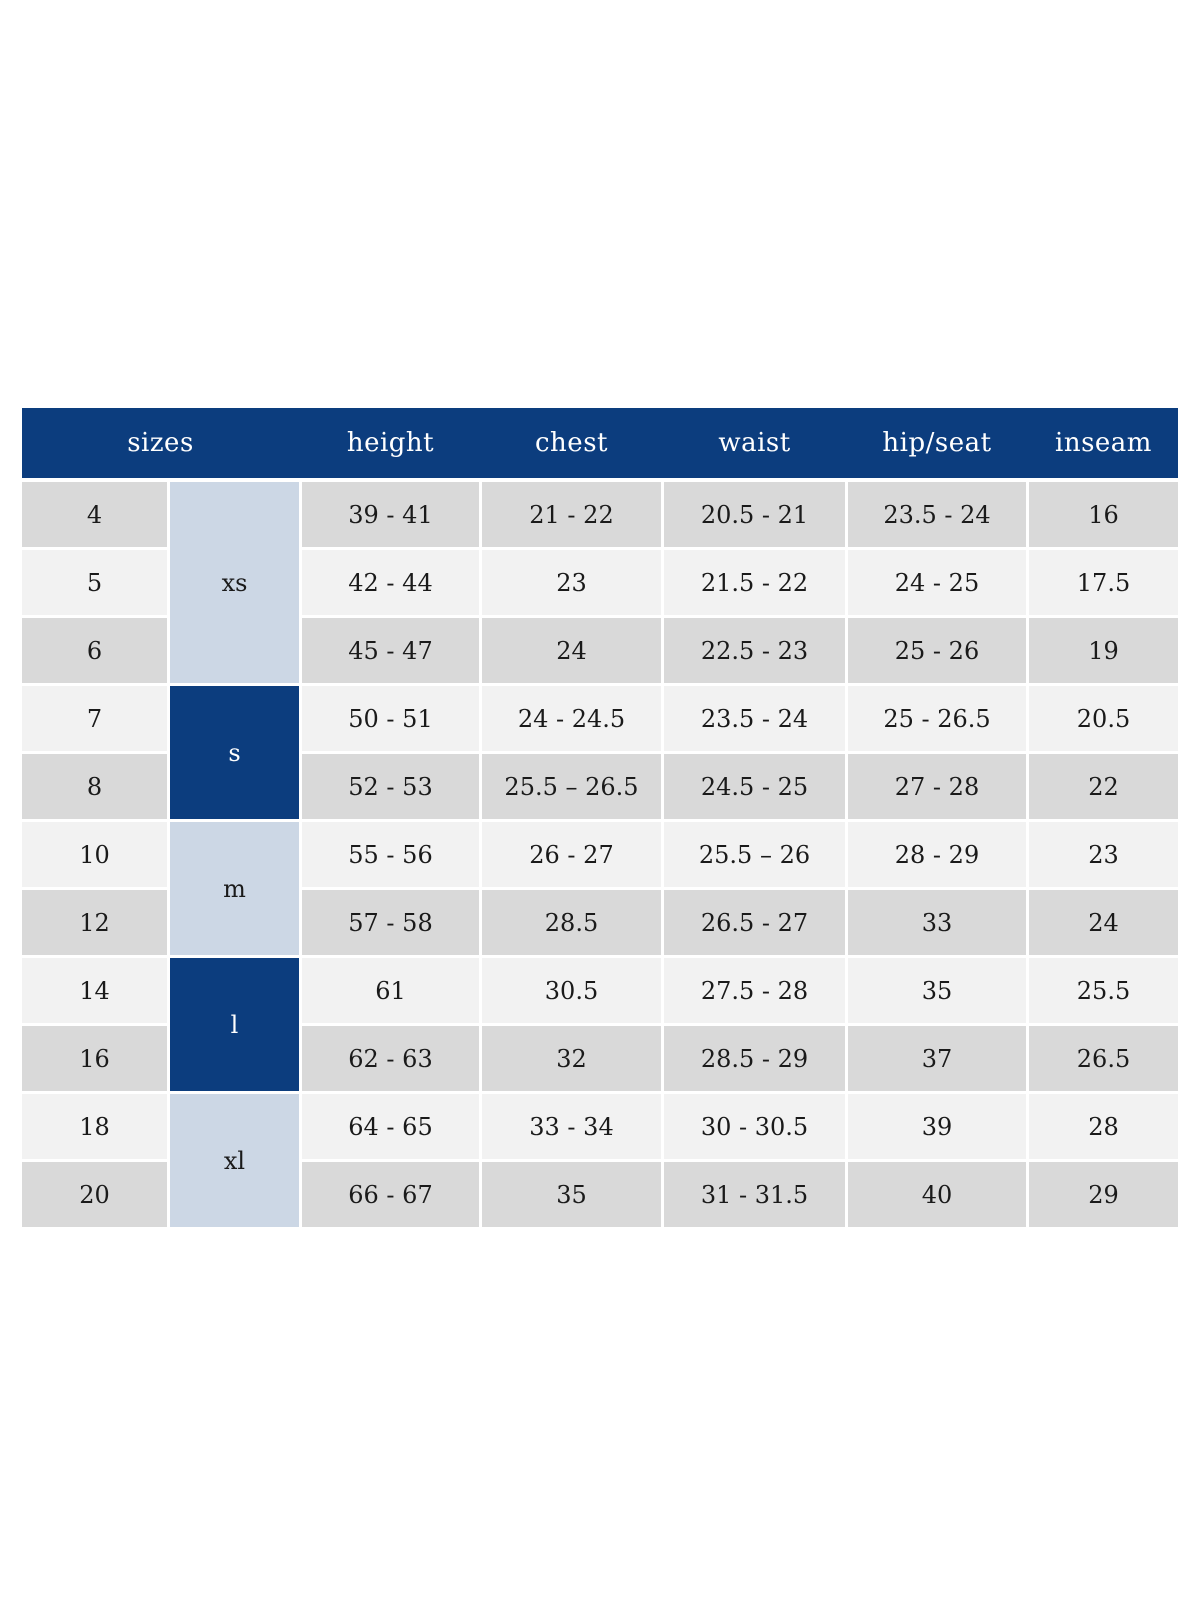 The width and height of the screenshot is (1200, 1600). Describe the element at coordinates (571, 1194) in the screenshot. I see `chest-cell: 35` at that location.